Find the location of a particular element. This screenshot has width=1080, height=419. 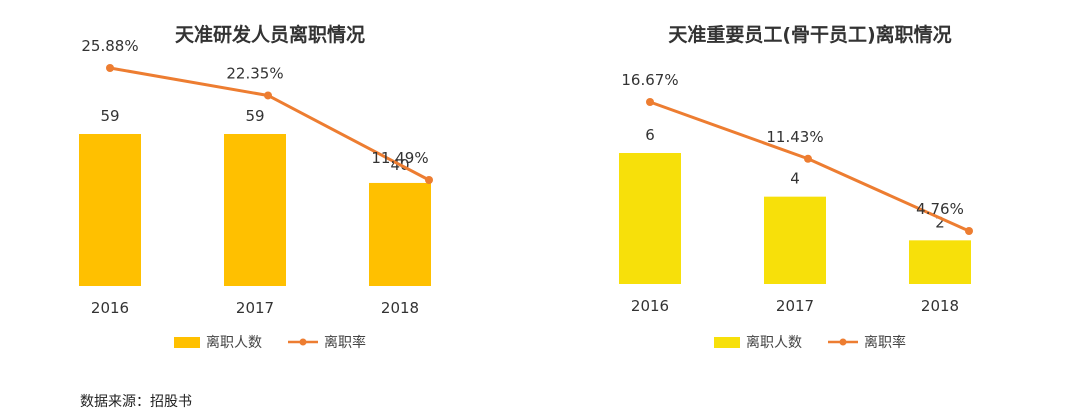

rate-value-label: 4.76% is located at coordinates (940, 209).